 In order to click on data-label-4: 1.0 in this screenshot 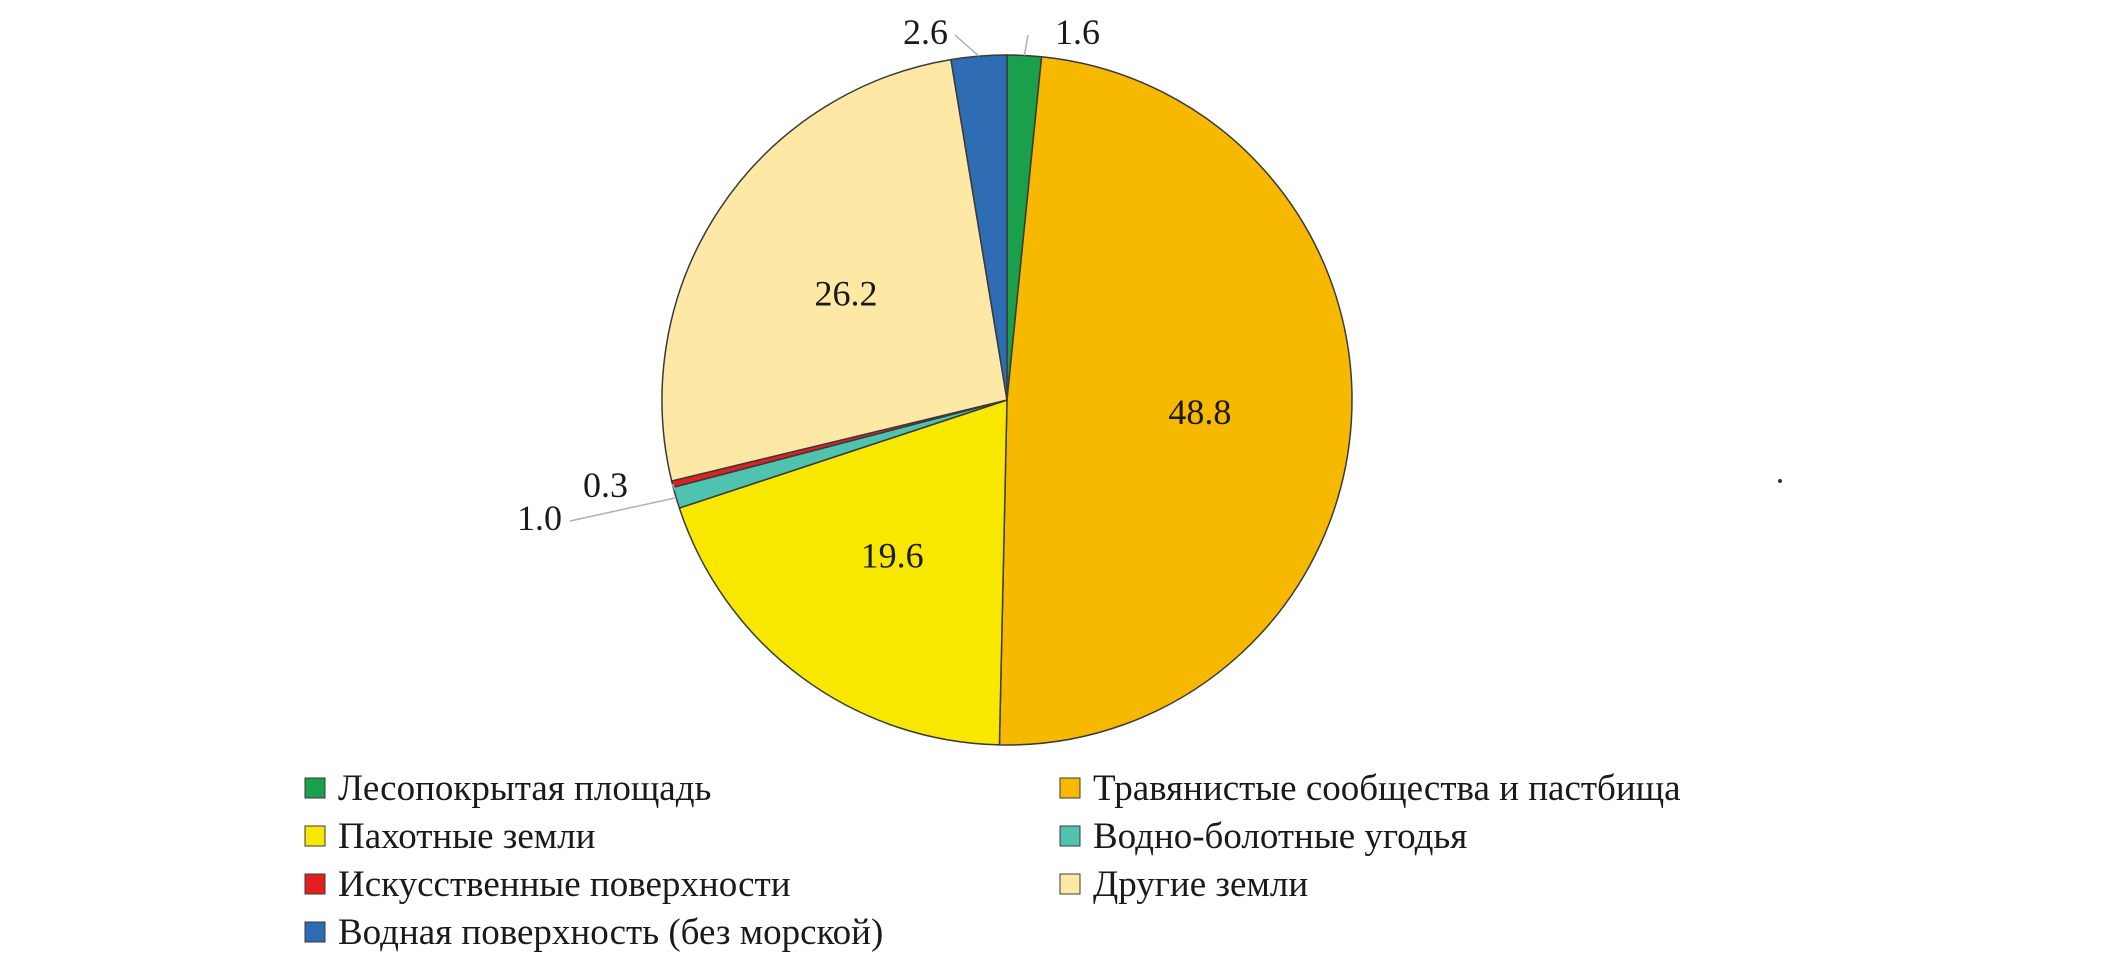, I will do `click(539, 518)`.